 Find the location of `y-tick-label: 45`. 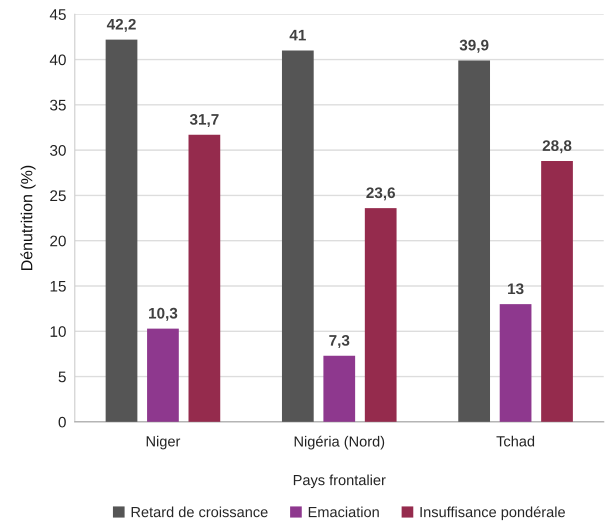

y-tick-label: 45 is located at coordinates (58, 14).